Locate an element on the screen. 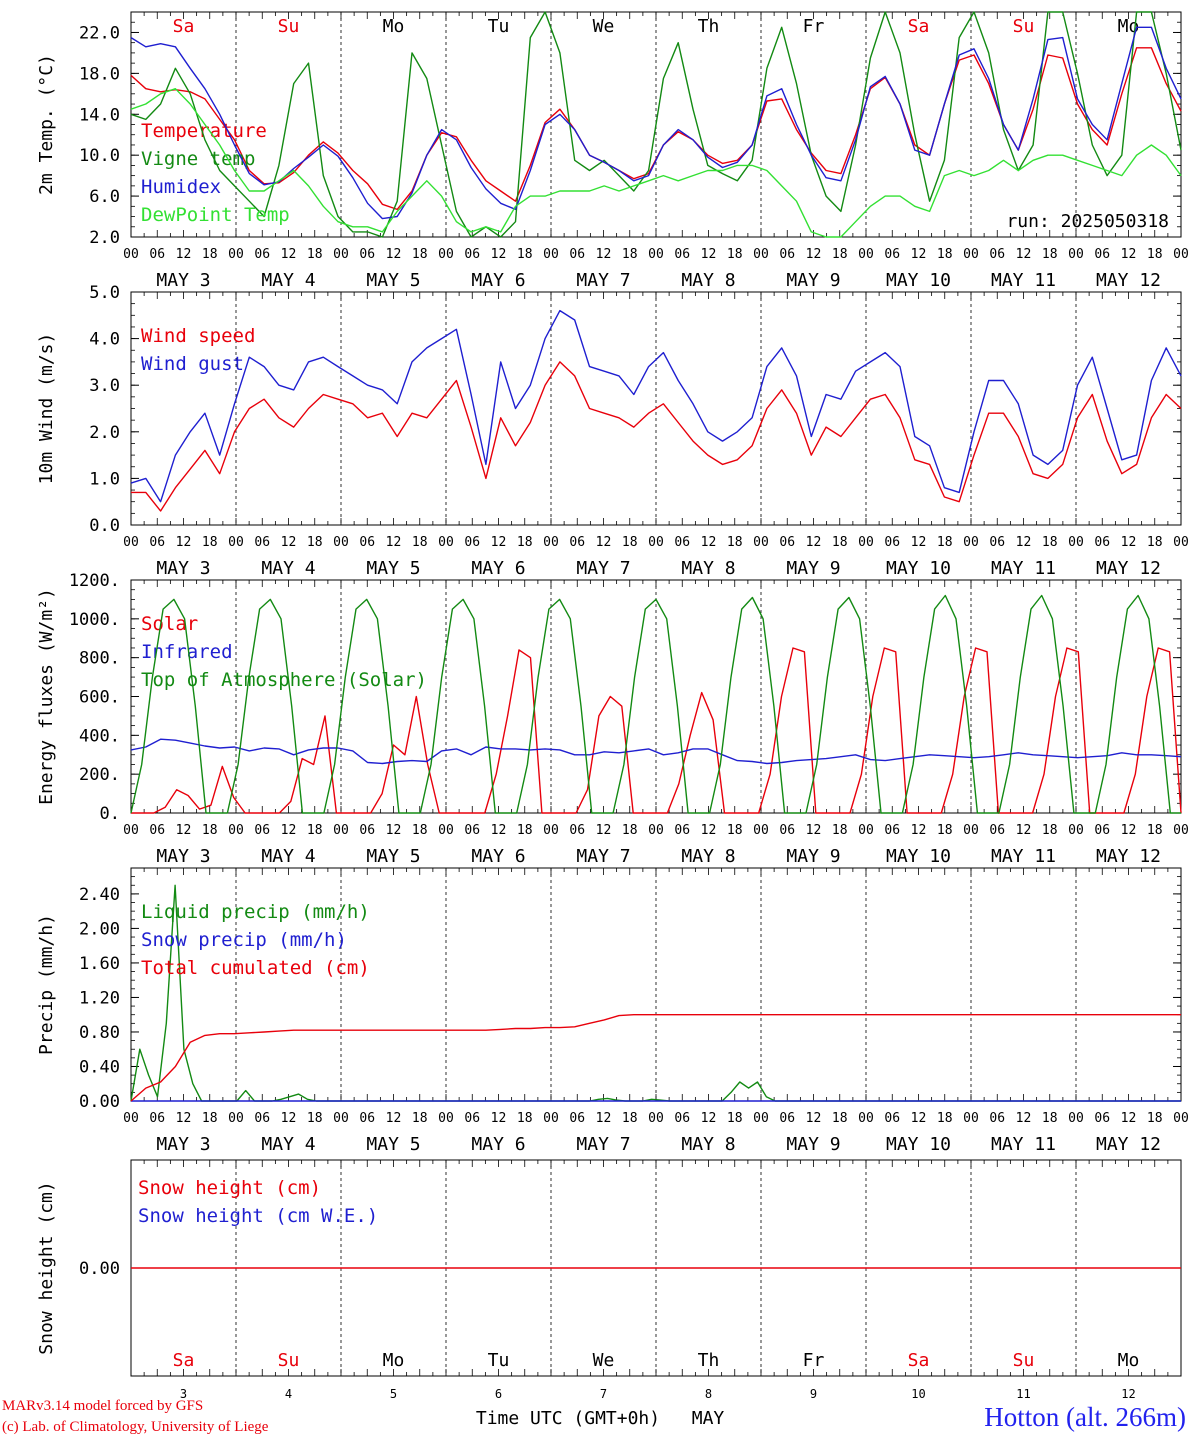 This screenshot has width=1194, height=1440. y-axis-label: Energy fluxes (W/m²) is located at coordinates (46, 696).